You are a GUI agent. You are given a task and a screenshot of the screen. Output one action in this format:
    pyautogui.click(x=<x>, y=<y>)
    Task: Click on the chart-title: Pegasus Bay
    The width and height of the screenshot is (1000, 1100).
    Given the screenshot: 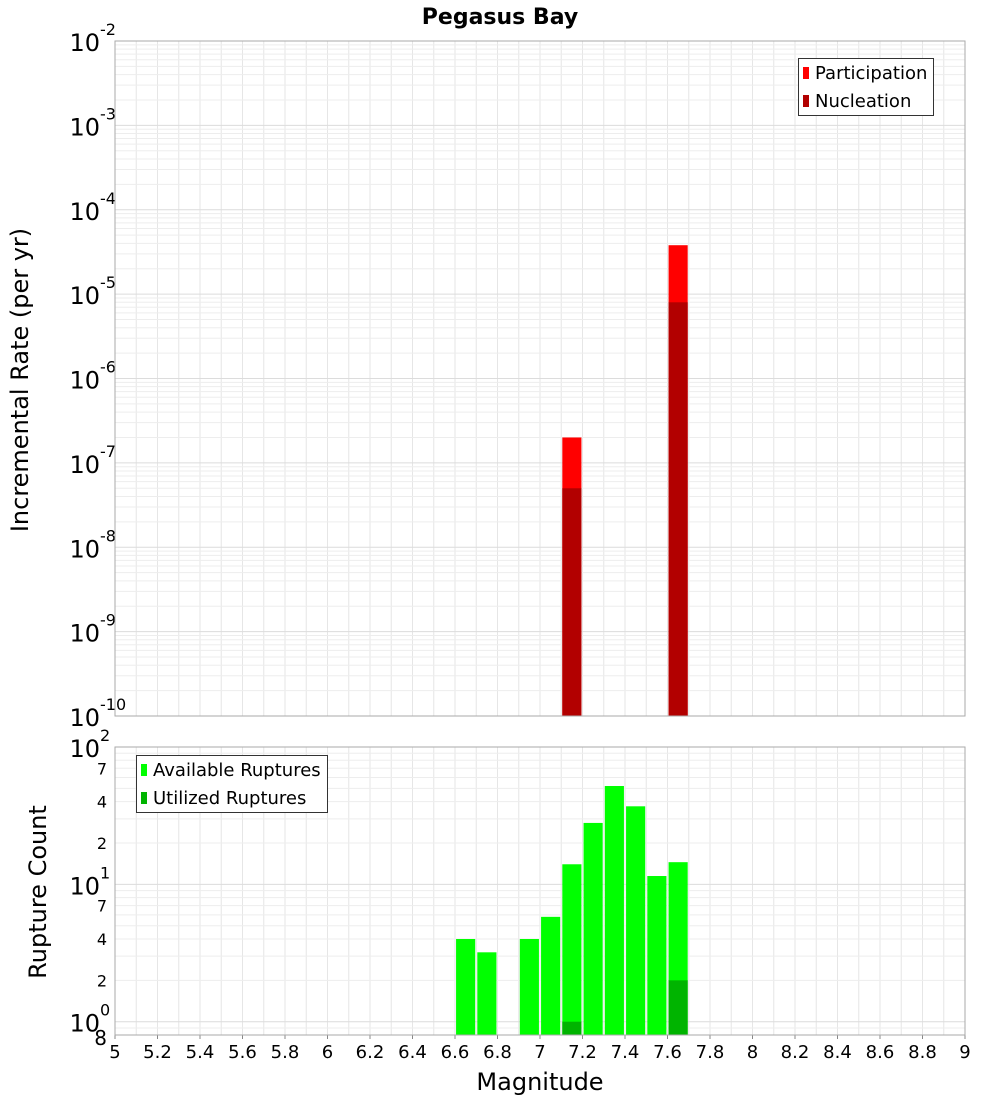 What is the action you would take?
    pyautogui.click(x=500, y=17)
    